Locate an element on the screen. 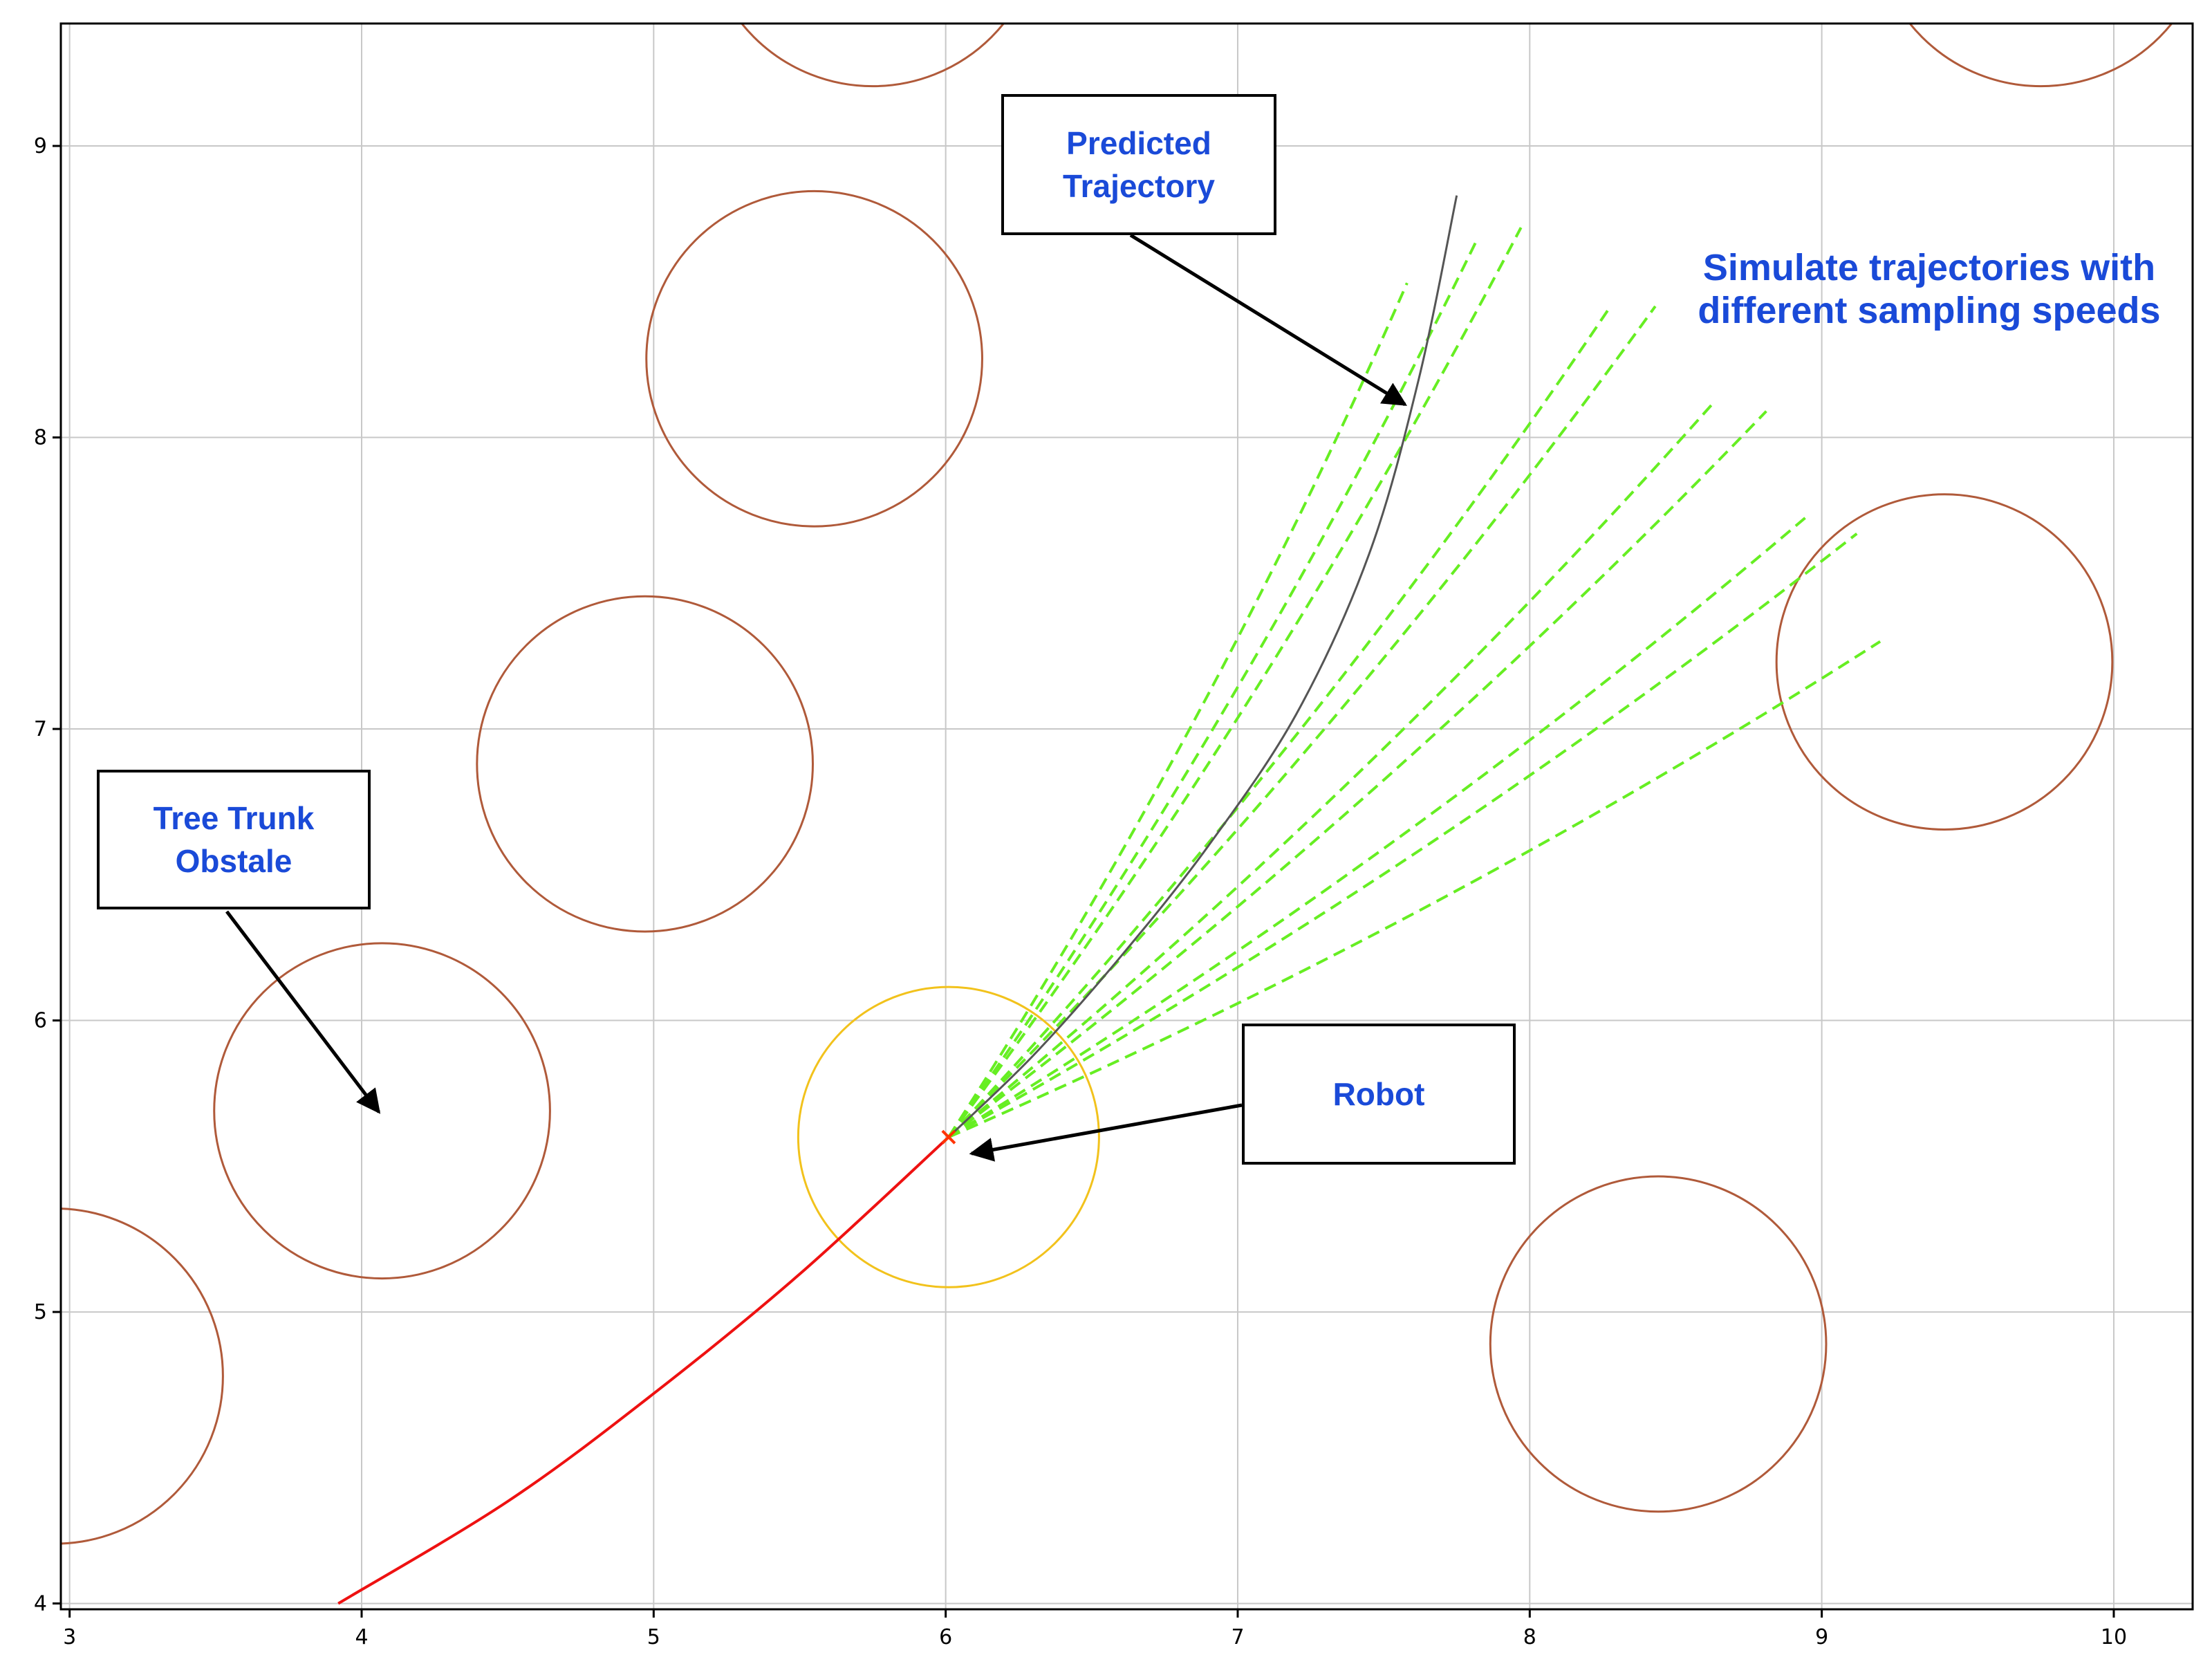  robot-label: Robot is located at coordinates (1378, 1094).